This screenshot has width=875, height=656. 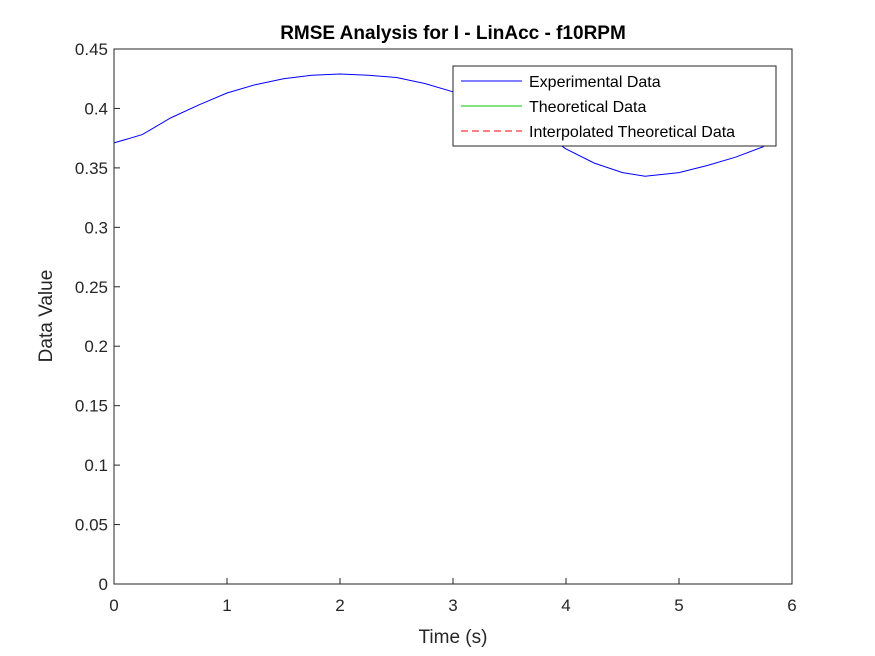 What do you see at coordinates (91, 406) in the screenshot?
I see `y-tick-label: 0.15` at bounding box center [91, 406].